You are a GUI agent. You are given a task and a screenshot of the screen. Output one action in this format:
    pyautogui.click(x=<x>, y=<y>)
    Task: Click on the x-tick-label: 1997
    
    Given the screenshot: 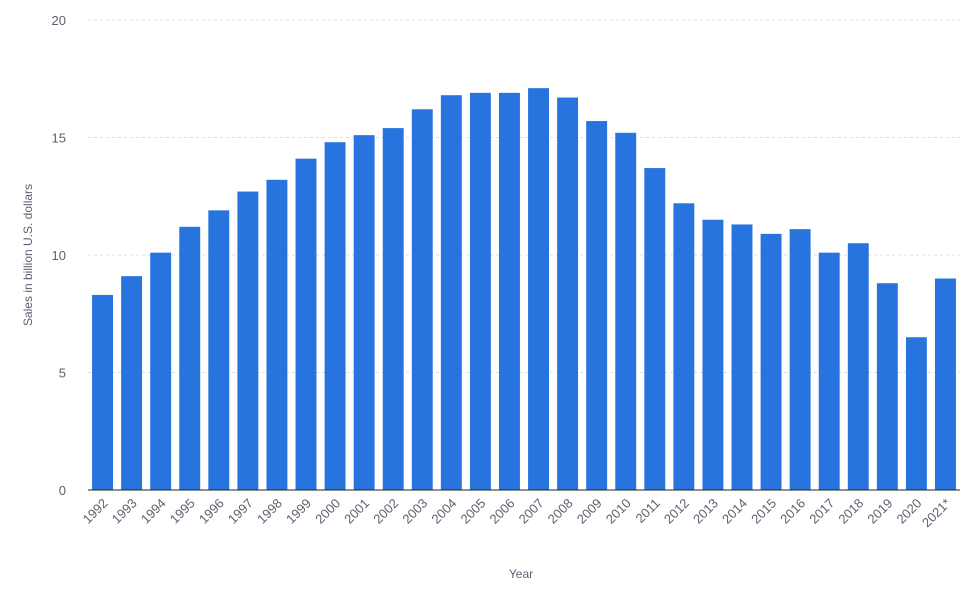 What is the action you would take?
    pyautogui.click(x=240, y=511)
    